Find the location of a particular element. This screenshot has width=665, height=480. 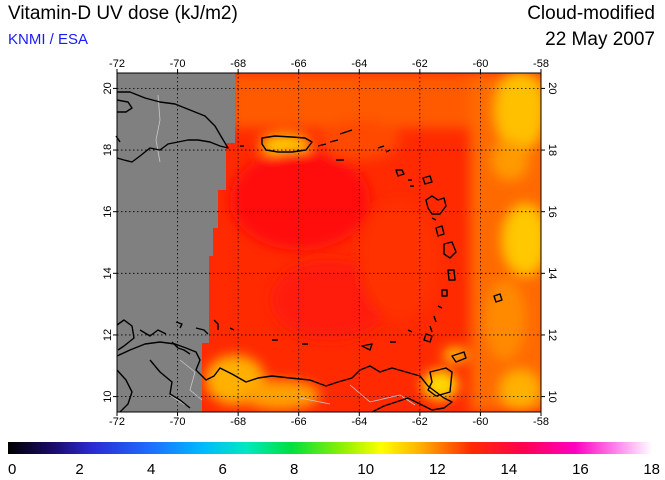

lat-label-right: 18 is located at coordinates (552, 150).